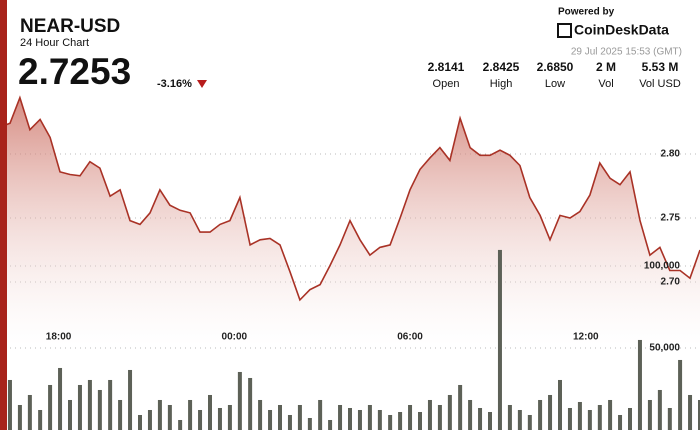 This screenshot has height=430, width=700. What do you see at coordinates (501, 84) in the screenshot?
I see `stat-label: High` at bounding box center [501, 84].